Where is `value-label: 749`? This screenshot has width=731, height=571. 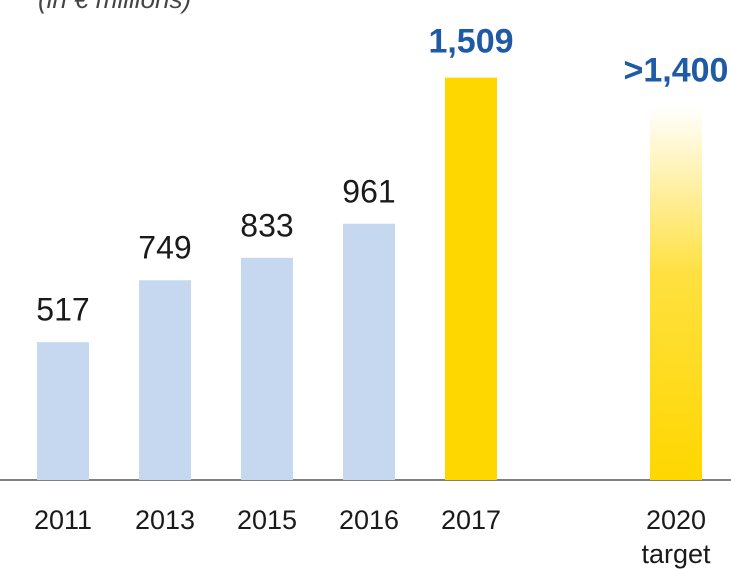
value-label: 749 is located at coordinates (165, 247).